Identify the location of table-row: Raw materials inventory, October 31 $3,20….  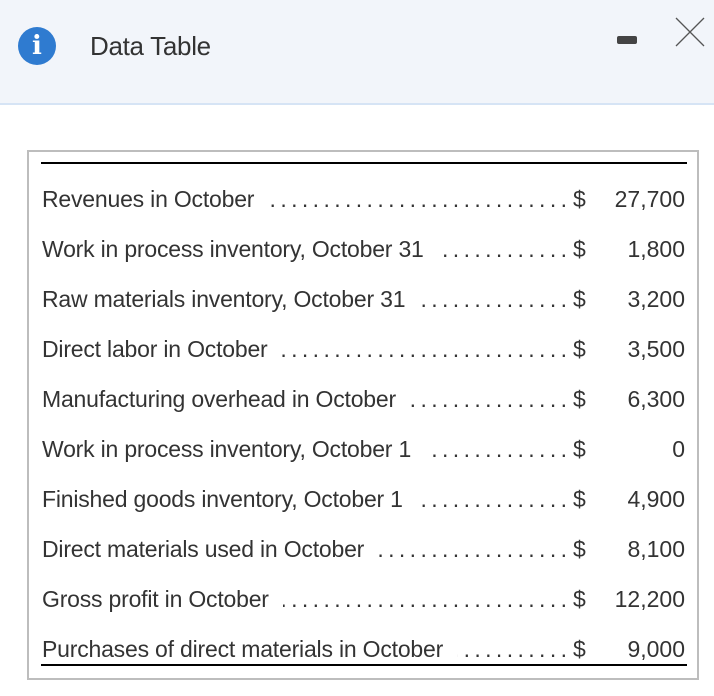
(363, 299).